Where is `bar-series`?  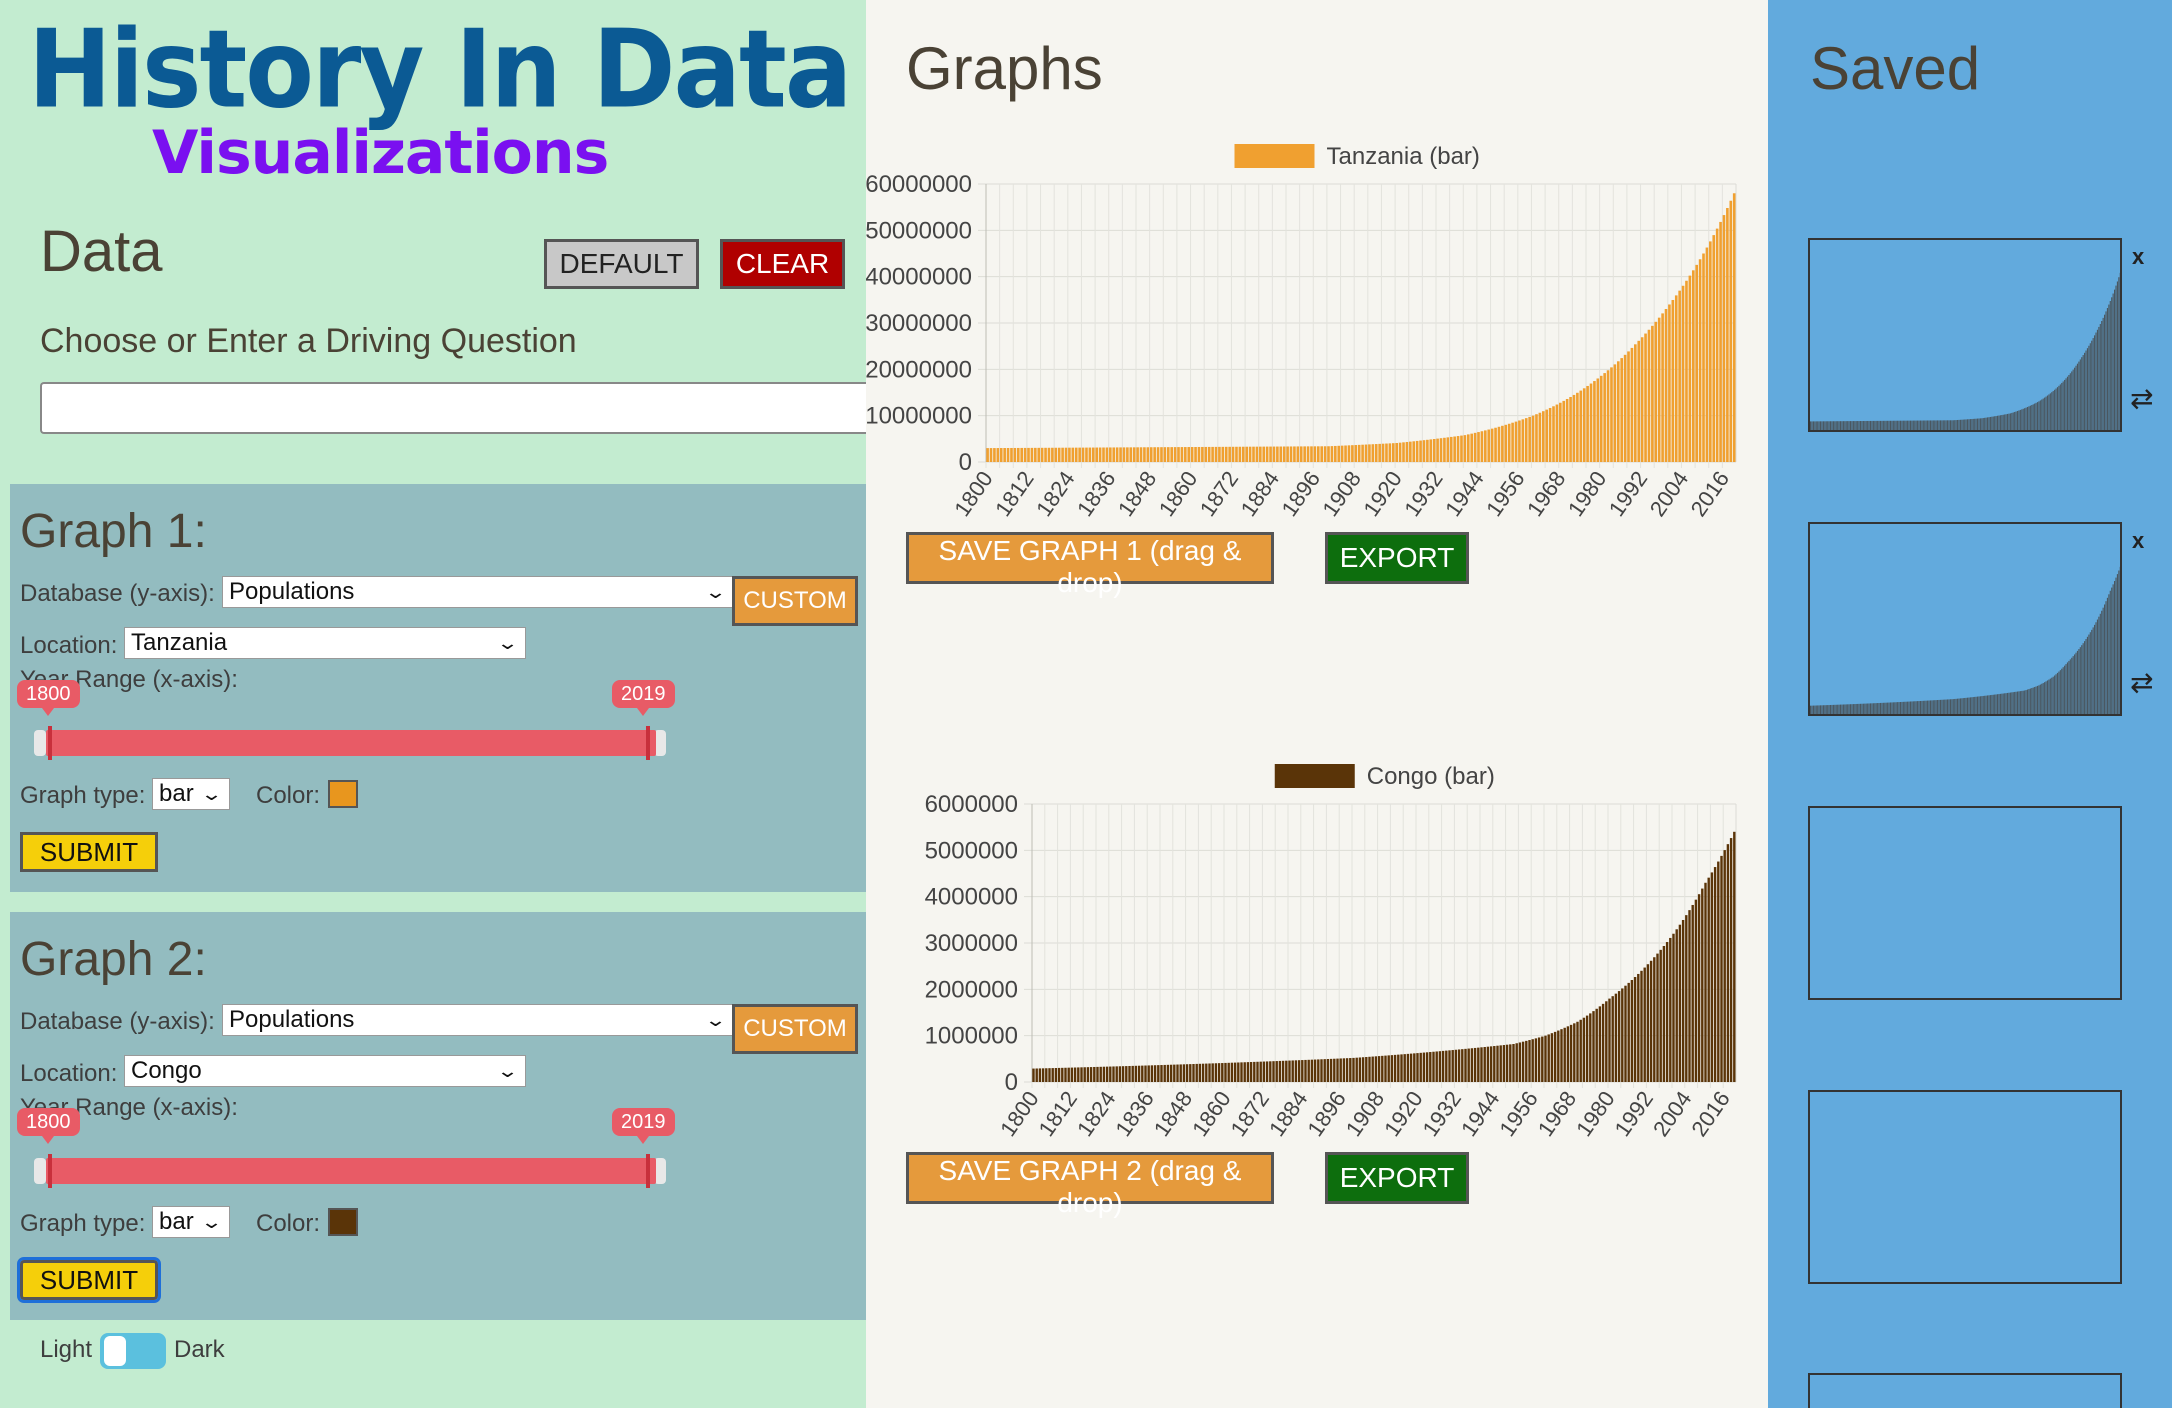
bar-series is located at coordinates (1361, 327).